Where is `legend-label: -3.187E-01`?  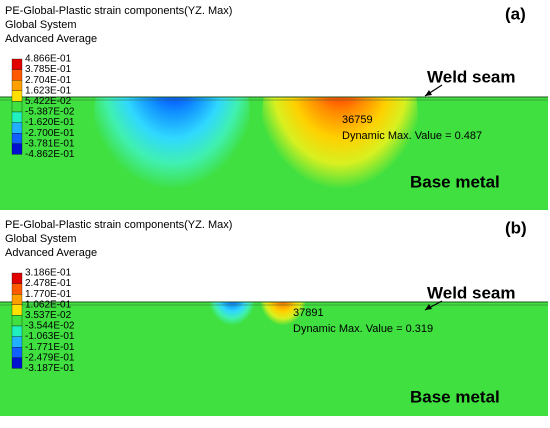 legend-label: -3.187E-01 is located at coordinates (50, 368).